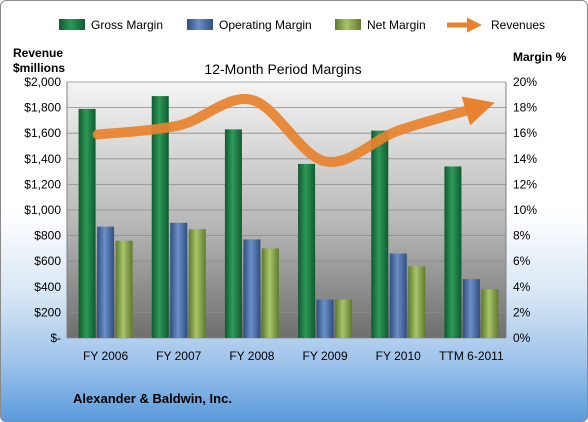 This screenshot has width=588, height=422. What do you see at coordinates (398, 356) in the screenshot?
I see `category-label: FY 2010` at bounding box center [398, 356].